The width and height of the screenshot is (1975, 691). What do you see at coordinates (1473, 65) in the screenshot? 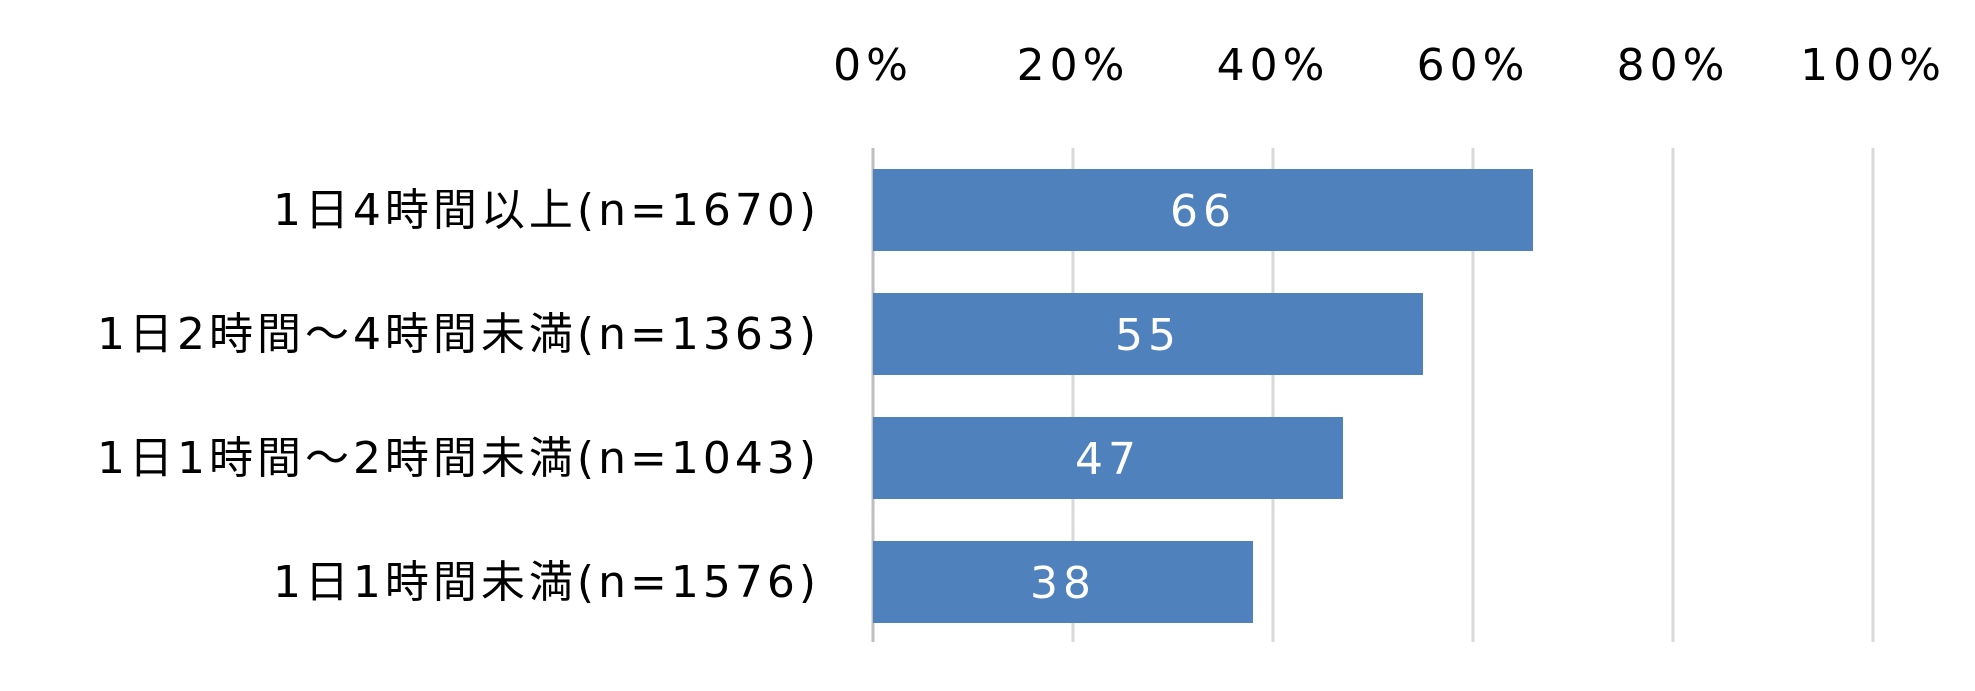
I see `x-tick-label: 60%` at bounding box center [1473, 65].